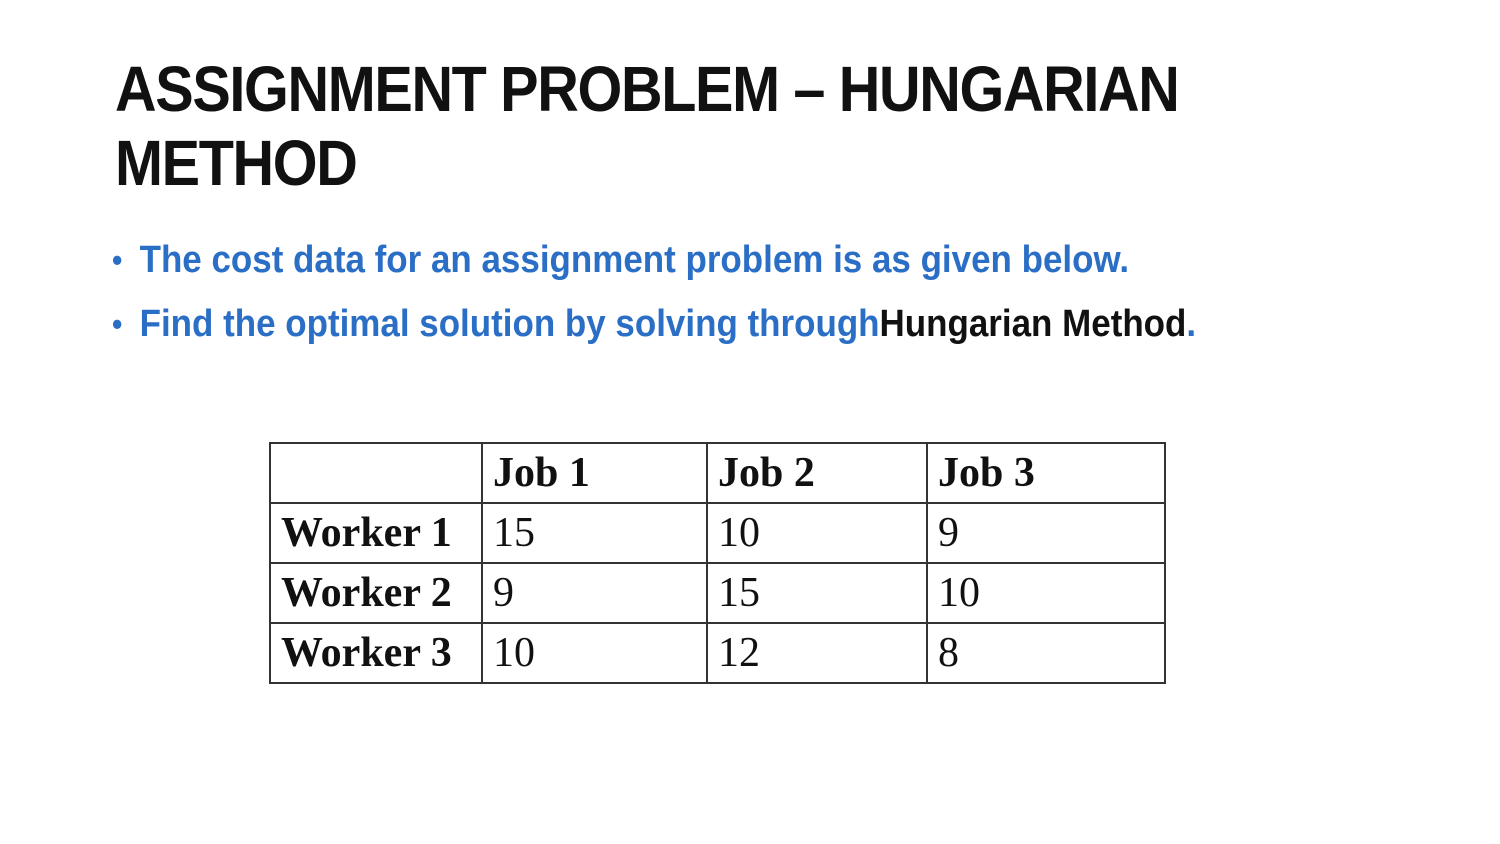 The width and height of the screenshot is (1500, 844). Describe the element at coordinates (594, 473) in the screenshot. I see `column-header-job-1: Job 1` at that location.